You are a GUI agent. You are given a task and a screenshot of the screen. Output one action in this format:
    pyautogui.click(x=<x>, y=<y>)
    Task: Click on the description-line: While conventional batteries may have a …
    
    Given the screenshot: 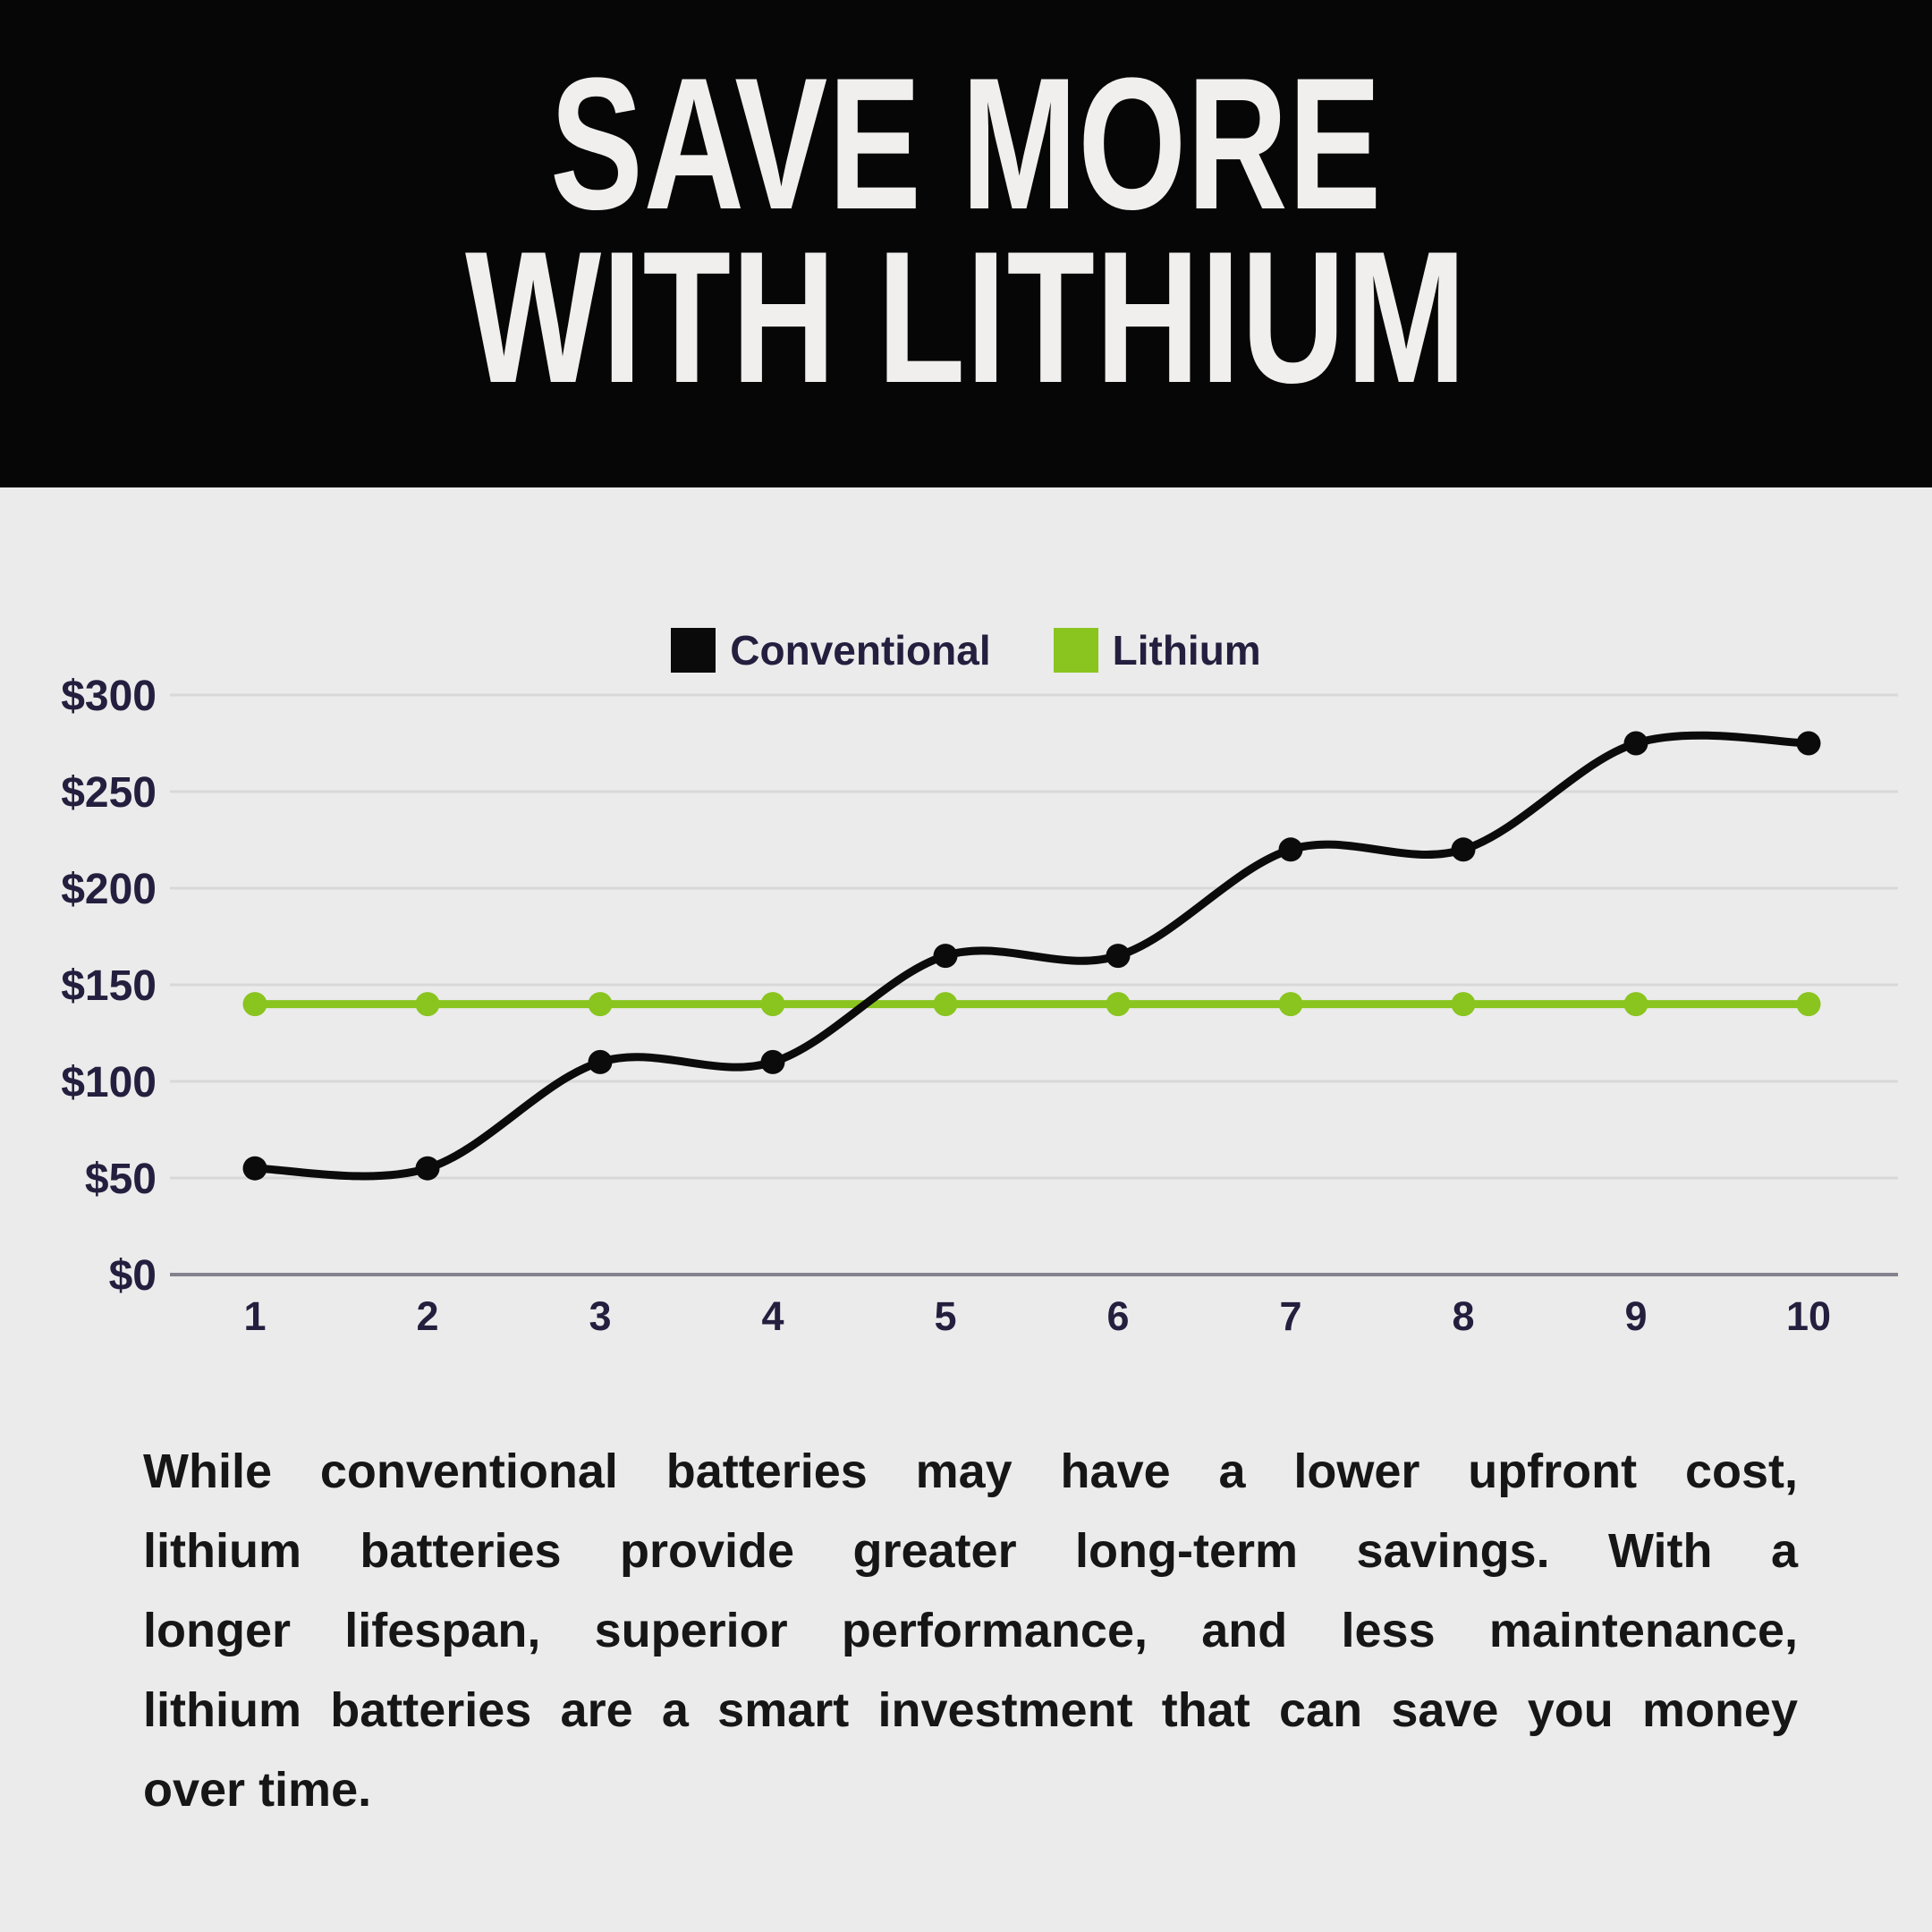 What is the action you would take?
    pyautogui.click(x=970, y=1471)
    